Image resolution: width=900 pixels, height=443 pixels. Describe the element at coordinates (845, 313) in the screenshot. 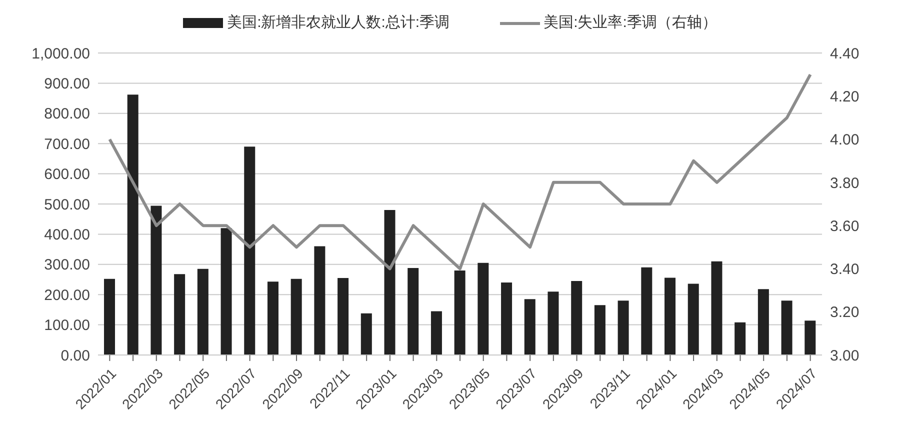

I see `y2-tick-label: 3.20` at that location.